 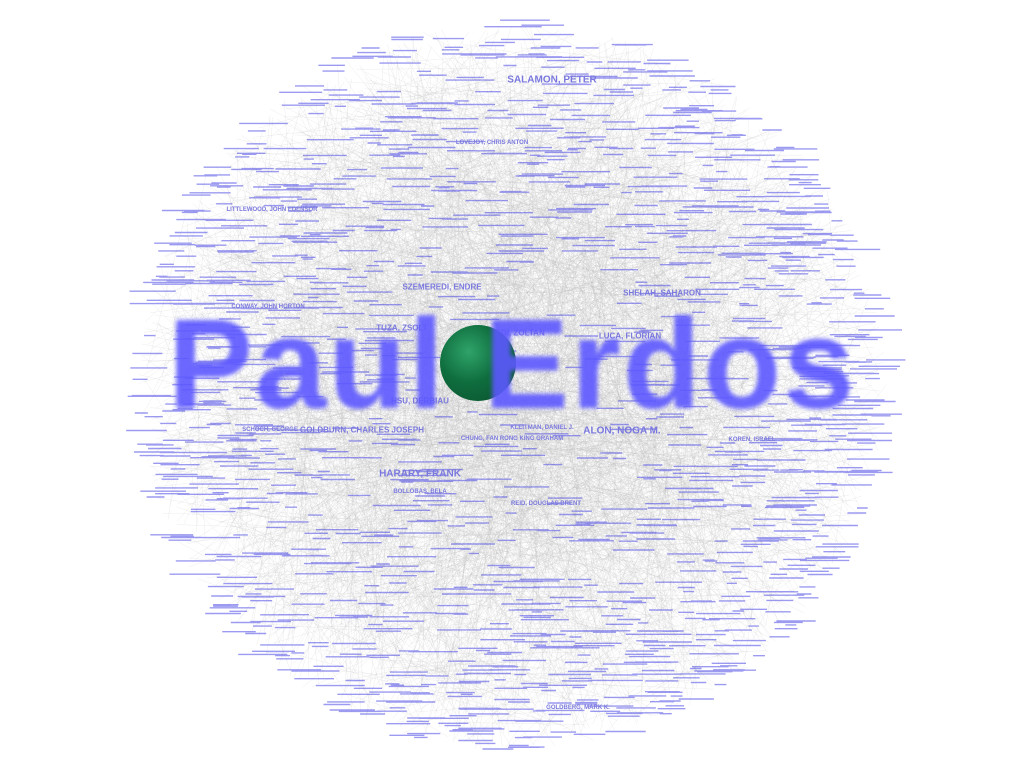 I want to click on collaborator-label: KLEITMAN, DANIEL J., so click(x=542, y=428).